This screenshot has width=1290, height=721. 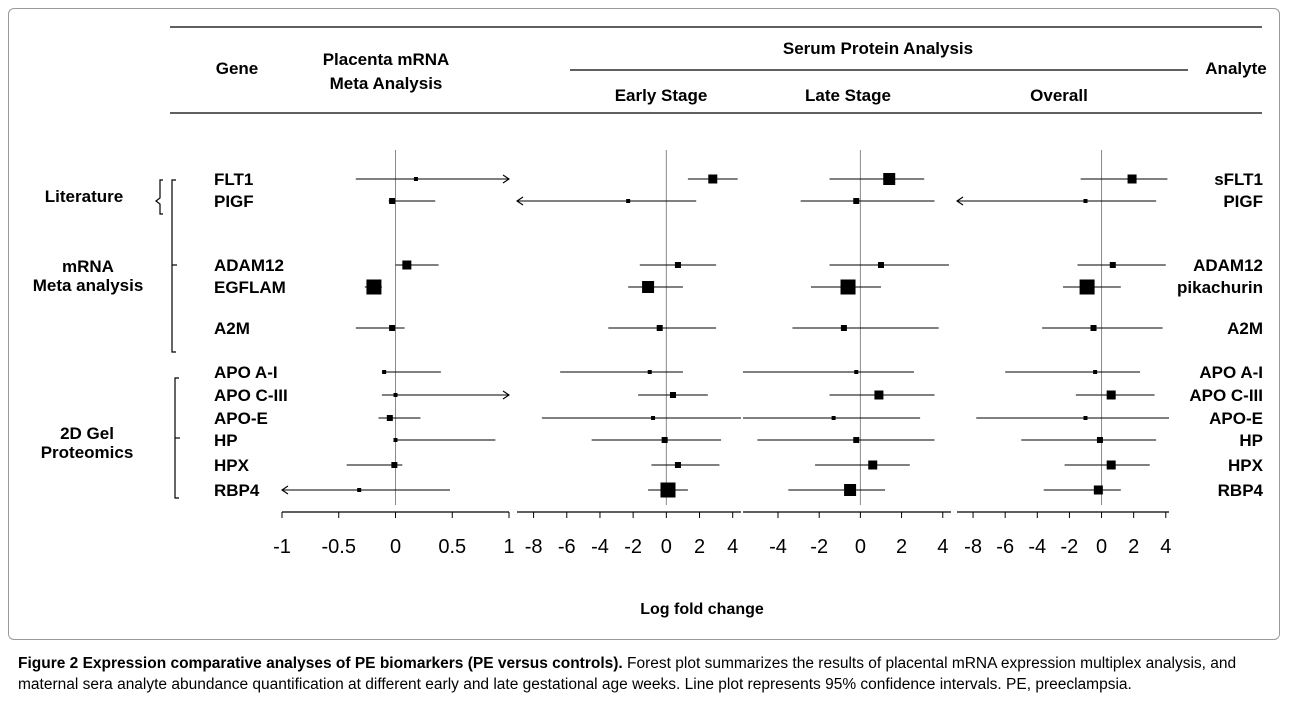 I want to click on x-tick-label: -1, so click(x=282, y=547).